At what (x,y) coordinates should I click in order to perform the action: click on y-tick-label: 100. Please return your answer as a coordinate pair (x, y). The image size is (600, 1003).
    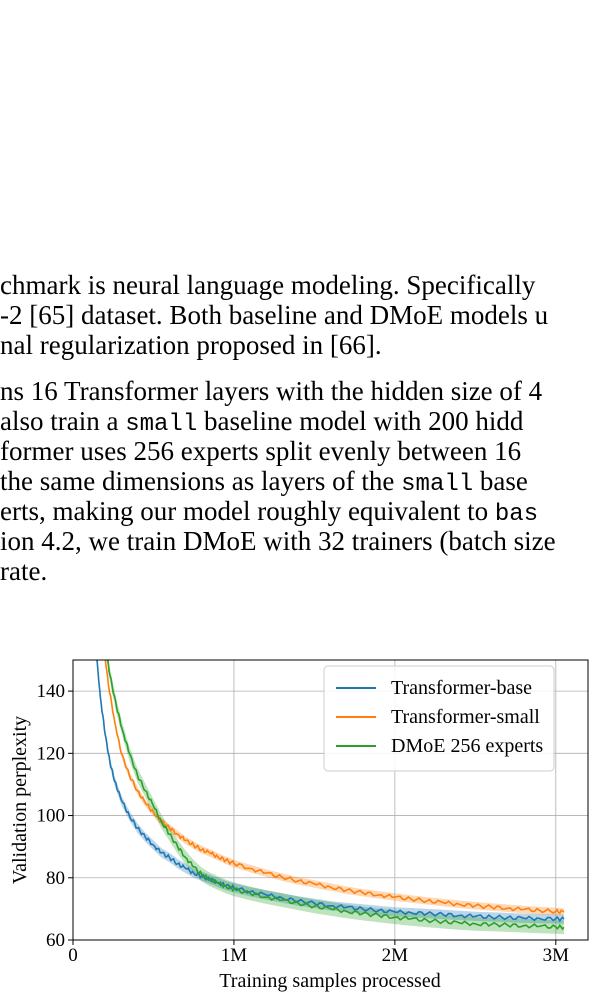
    Looking at the image, I should click on (51, 816).